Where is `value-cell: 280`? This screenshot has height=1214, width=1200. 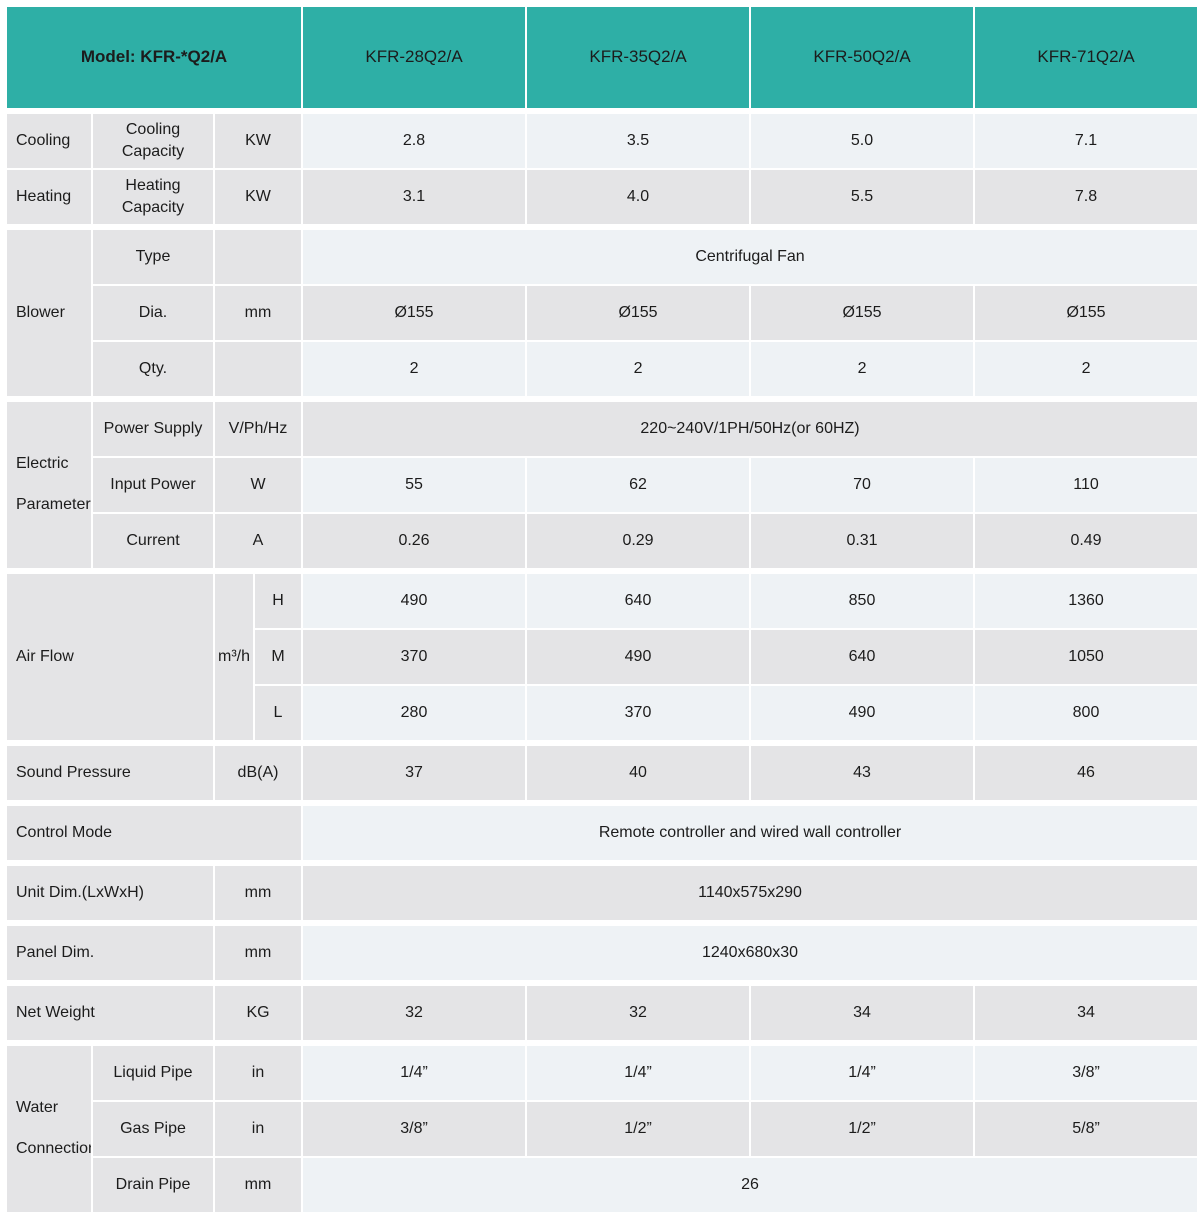
value-cell: 280 is located at coordinates (414, 713).